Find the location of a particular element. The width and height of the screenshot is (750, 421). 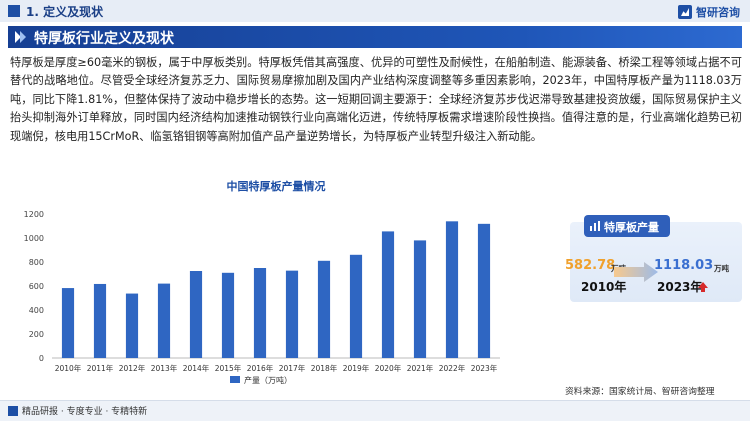

growth-arrow-icon is located at coordinates (636, 272).